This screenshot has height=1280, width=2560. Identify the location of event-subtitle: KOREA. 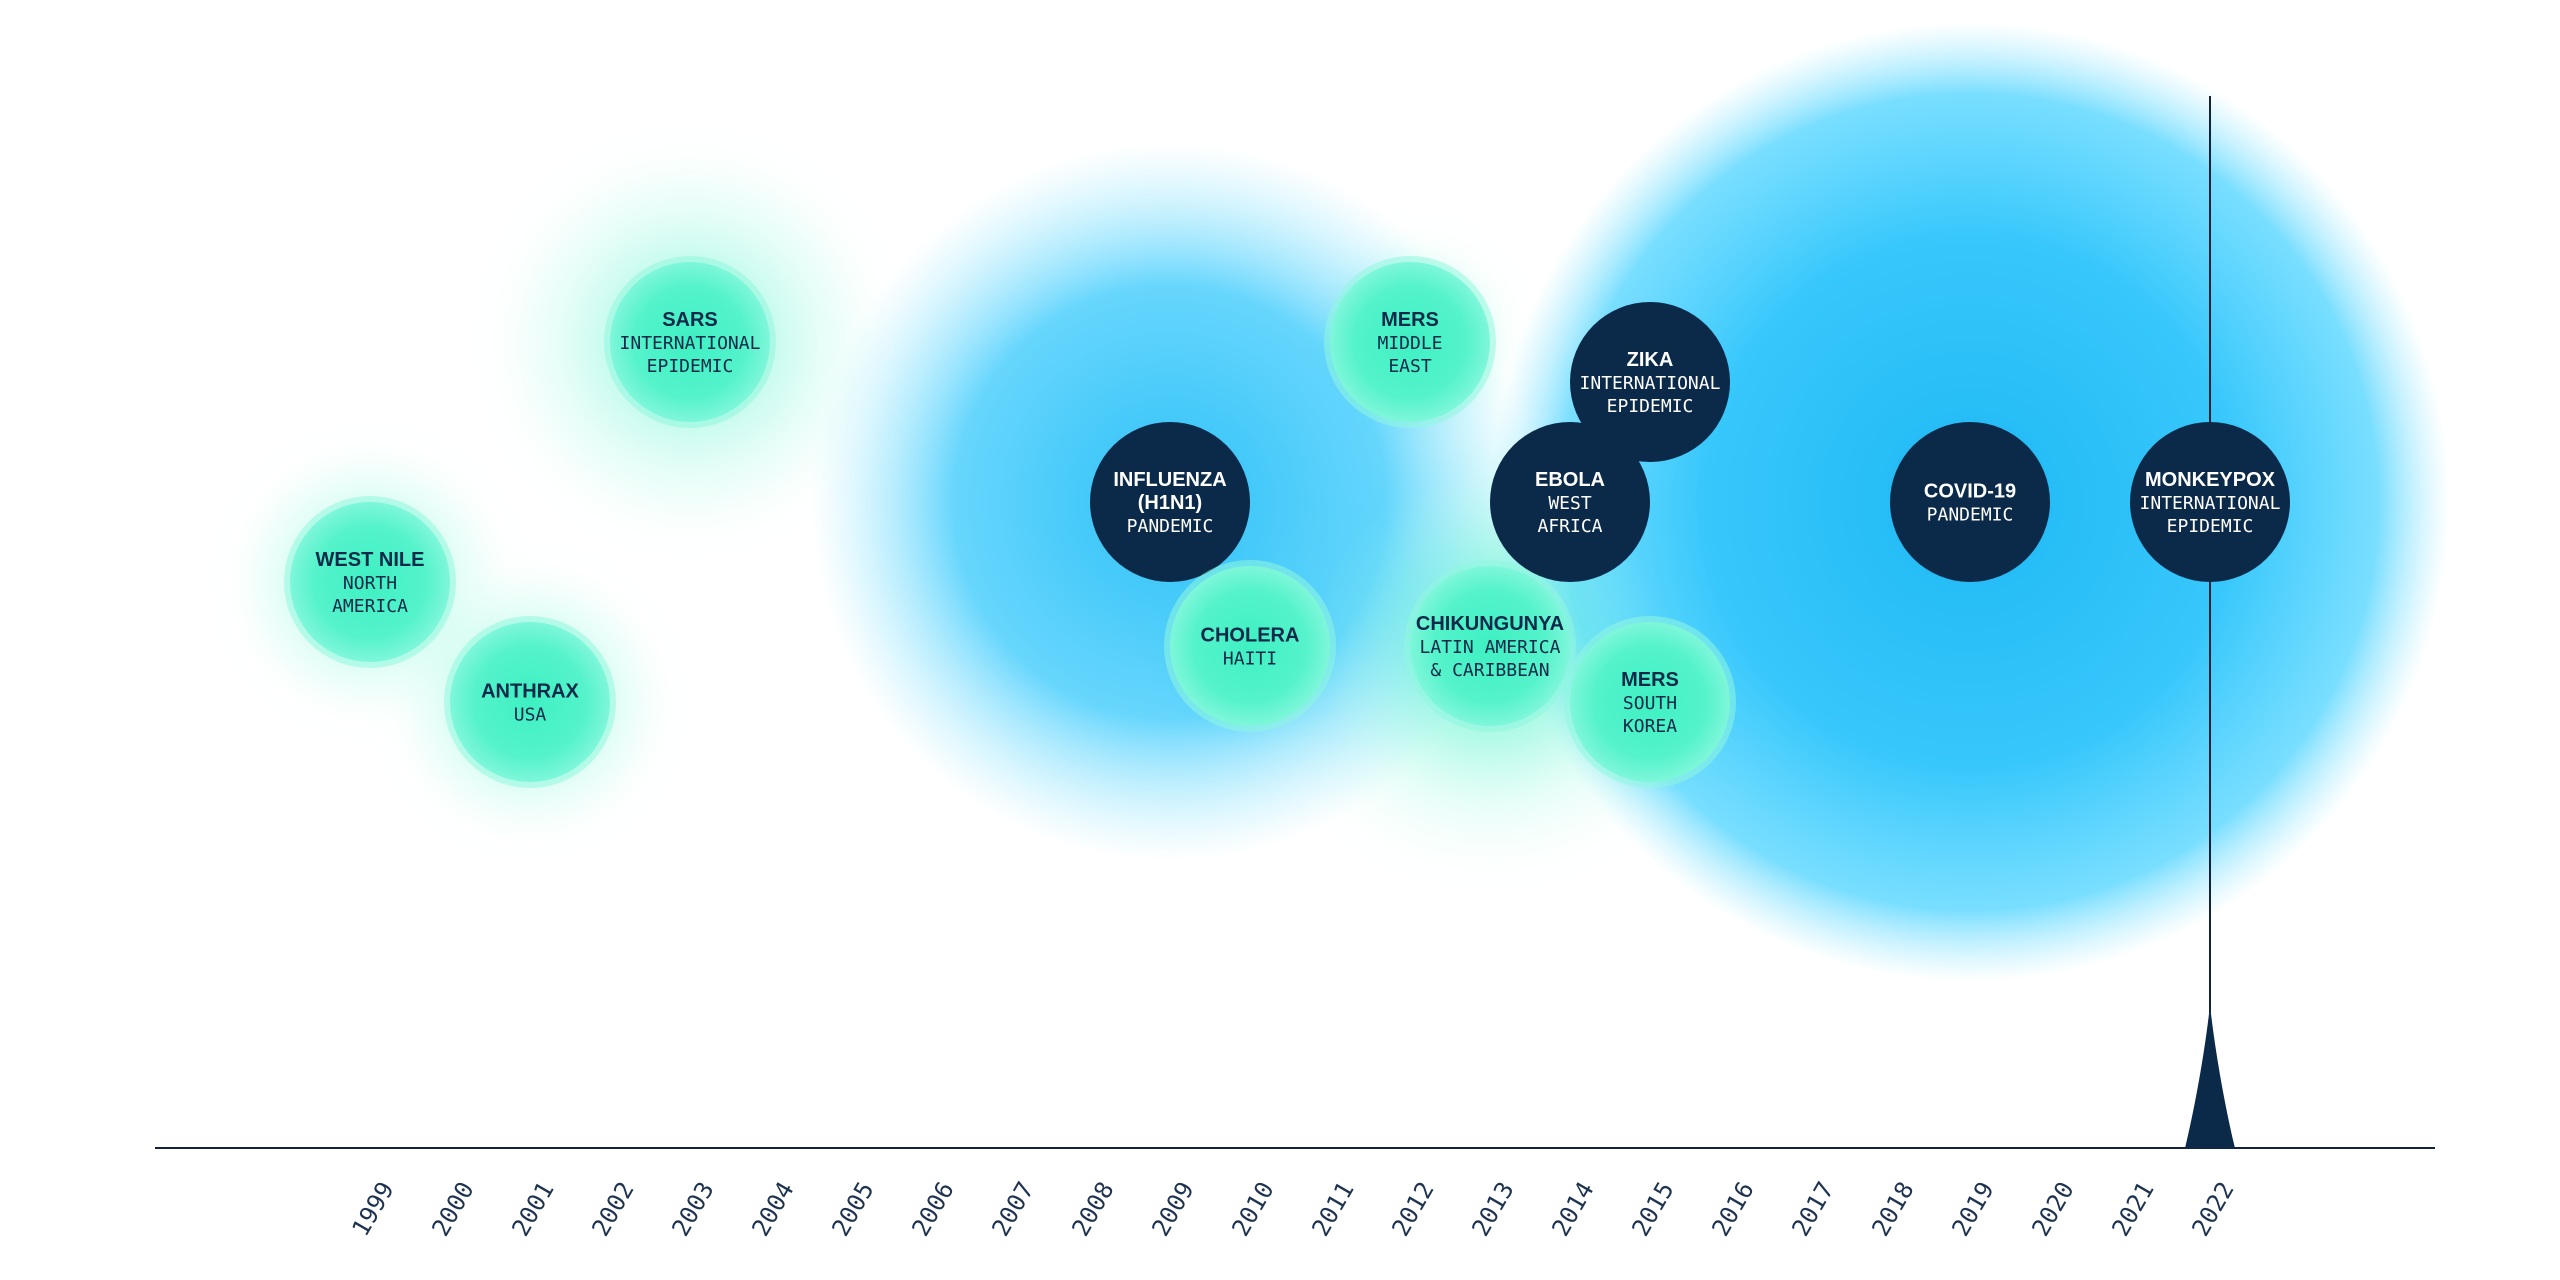
(1650, 726).